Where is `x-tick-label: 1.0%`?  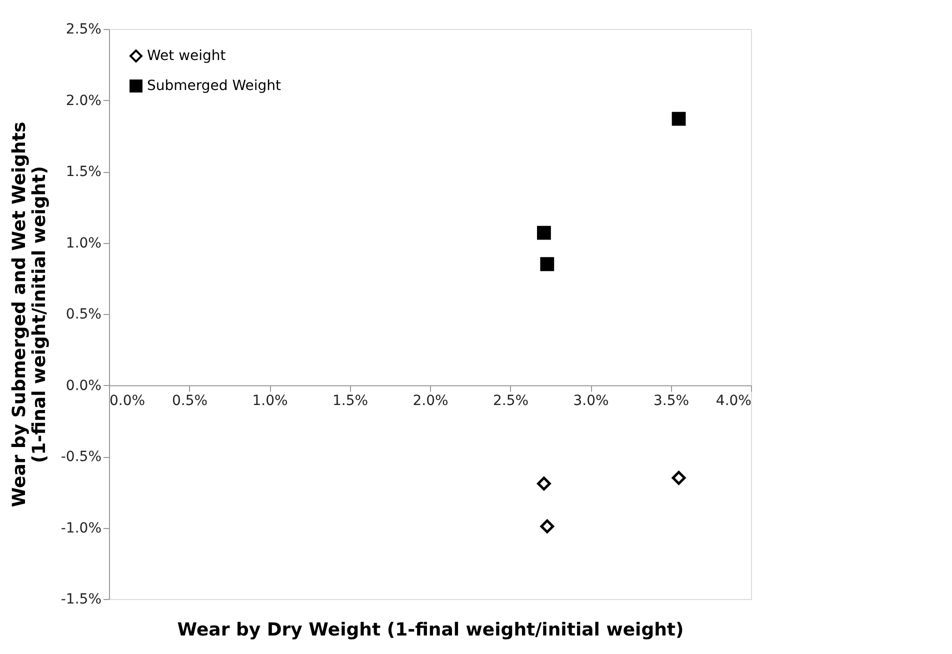
x-tick-label: 1.0% is located at coordinates (270, 400).